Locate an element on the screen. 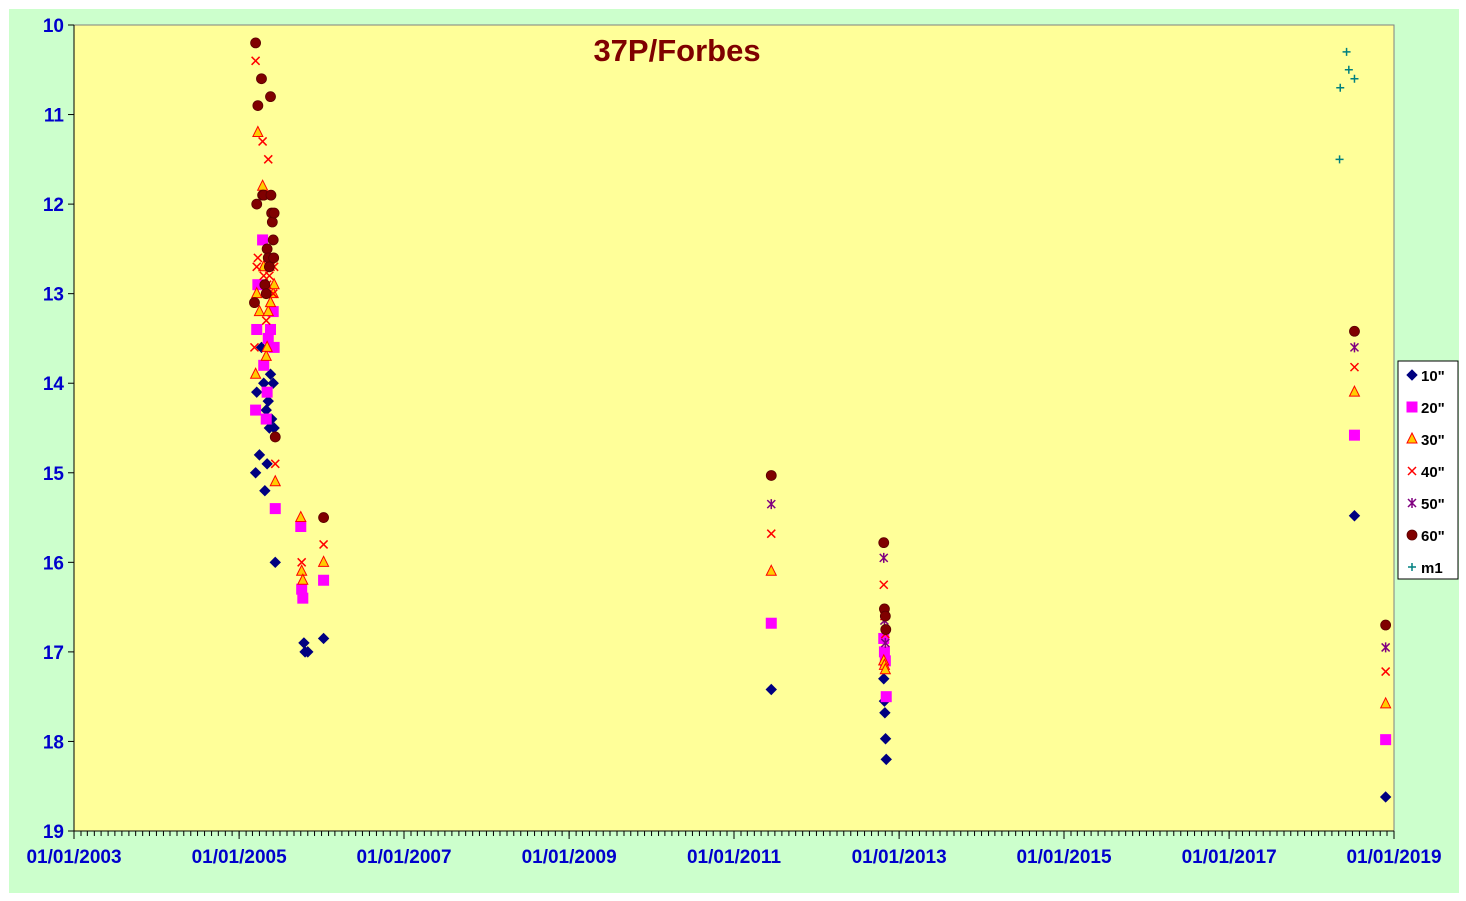 The height and width of the screenshot is (901, 1466). x-tick-label: 01/01/2017 is located at coordinates (1229, 857).